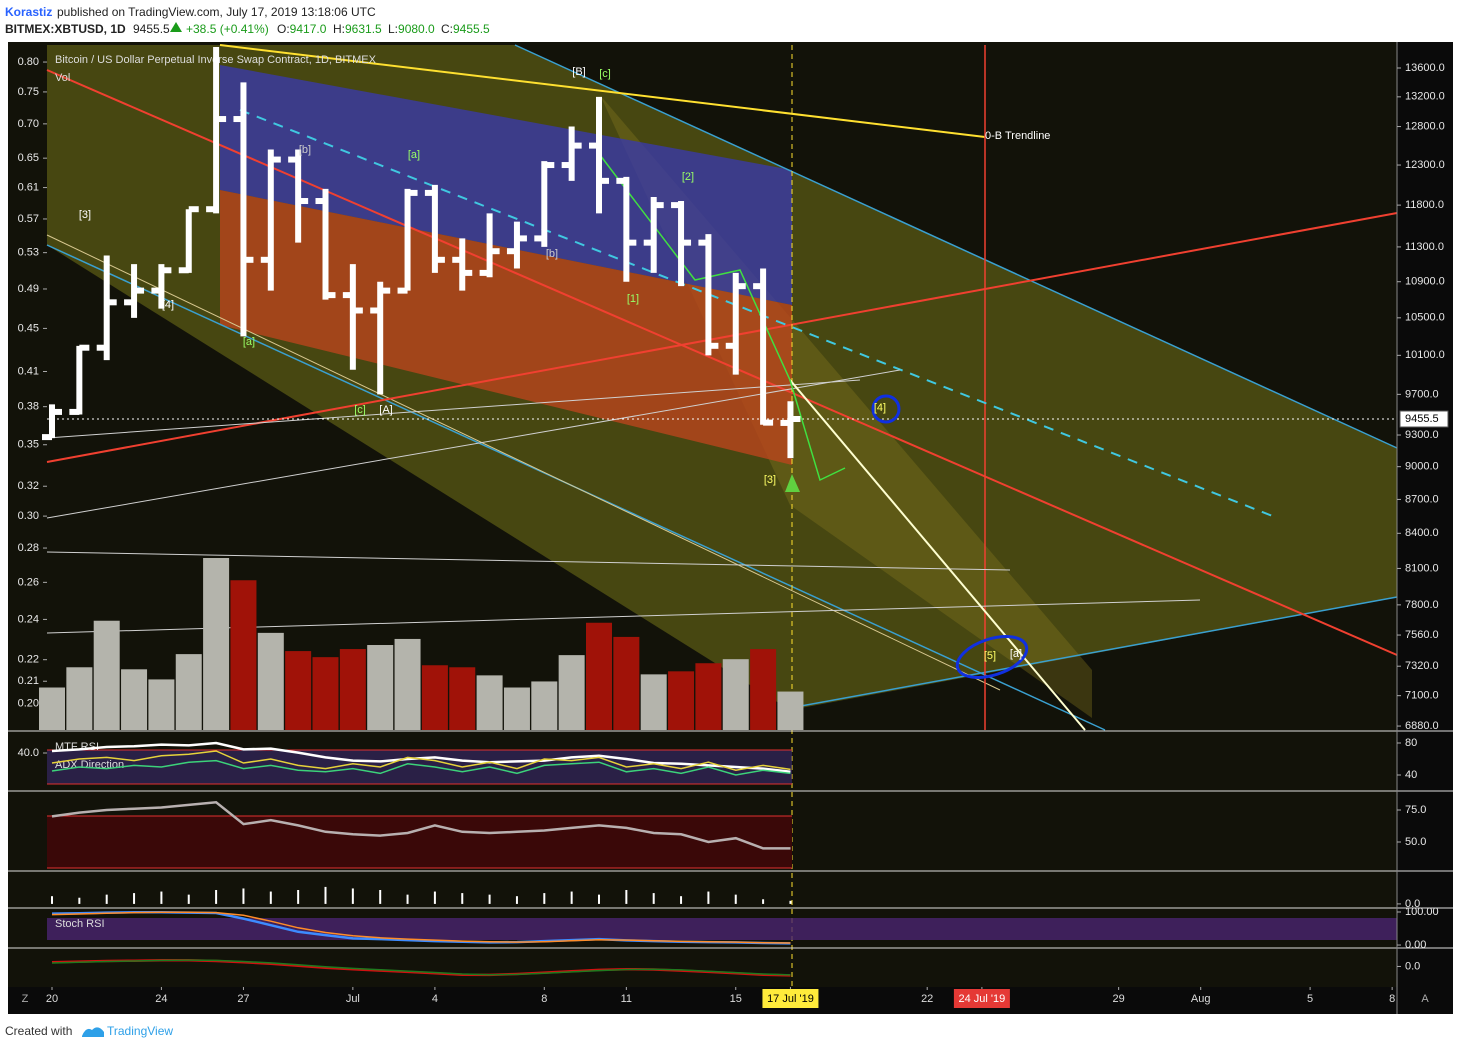 Image resolution: width=1460 pixels, height=1055 pixels. I want to click on change-arrow, so click(176, 27).